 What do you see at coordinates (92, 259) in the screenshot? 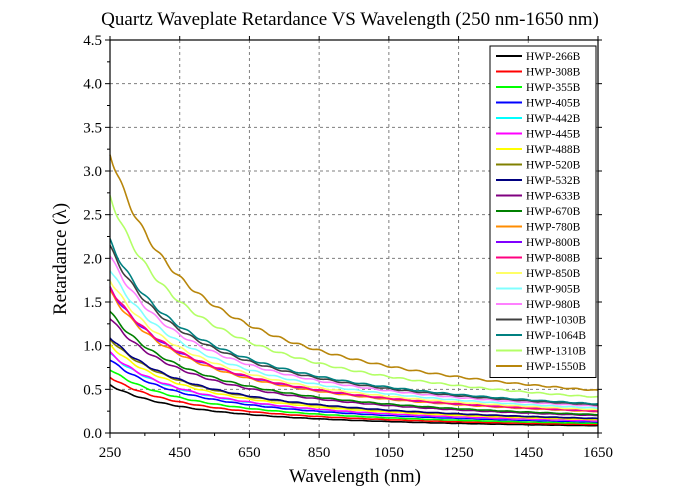
I see `y-tick-label: 2.0` at bounding box center [92, 259].